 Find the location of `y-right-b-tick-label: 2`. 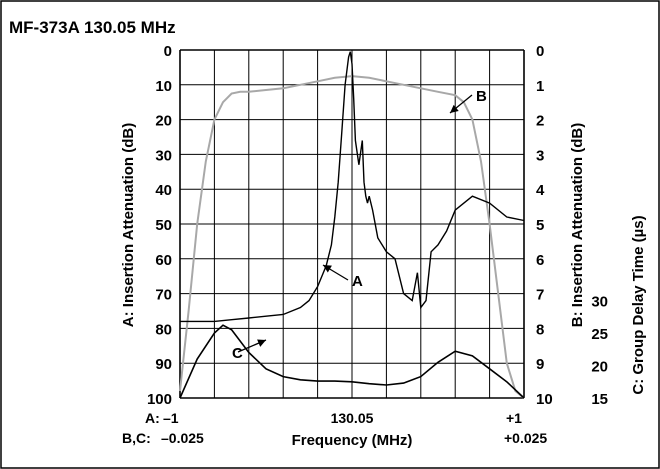

y-right-b-tick-label: 2 is located at coordinates (540, 121).